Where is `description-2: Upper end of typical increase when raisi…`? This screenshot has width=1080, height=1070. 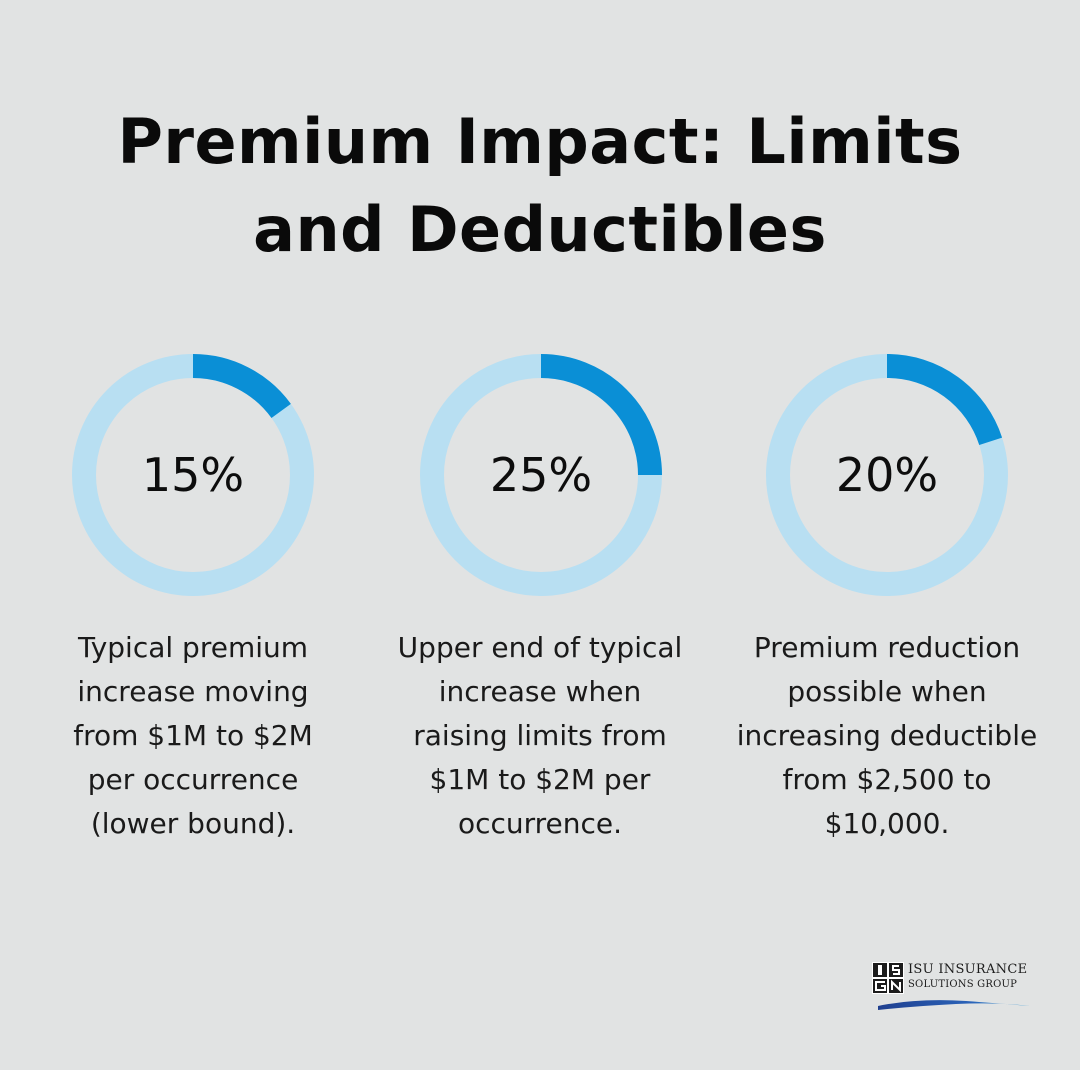 description-2: Upper end of typical increase when raisi… is located at coordinates (540, 736).